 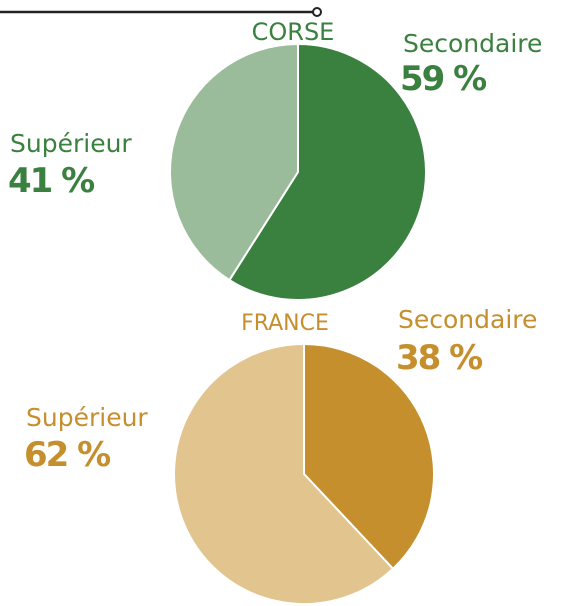 I want to click on slice-value: 38 %, so click(x=439, y=358).